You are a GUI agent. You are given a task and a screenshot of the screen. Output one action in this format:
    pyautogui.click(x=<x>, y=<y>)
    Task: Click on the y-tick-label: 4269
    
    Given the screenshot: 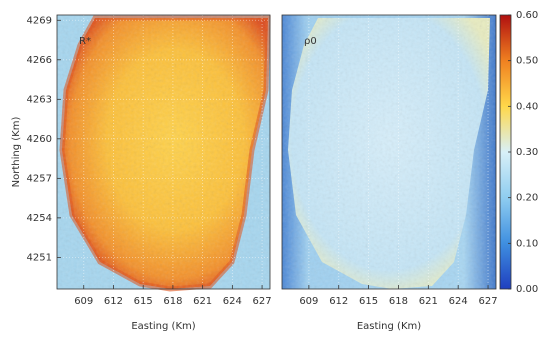 What is the action you would take?
    pyautogui.click(x=39, y=20)
    